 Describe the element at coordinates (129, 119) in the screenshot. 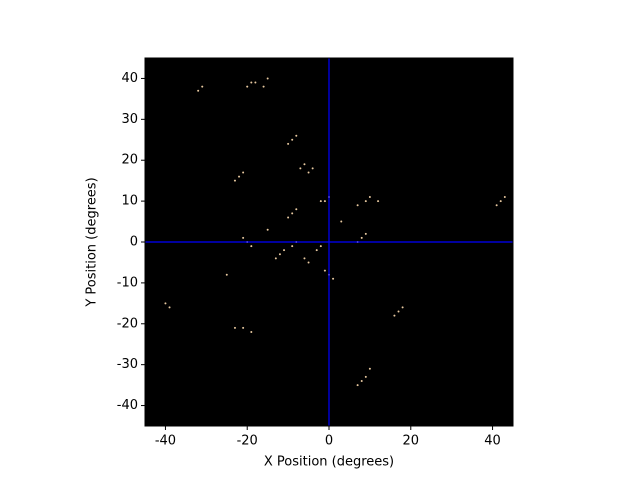

I see `y-tick-label: 30` at that location.